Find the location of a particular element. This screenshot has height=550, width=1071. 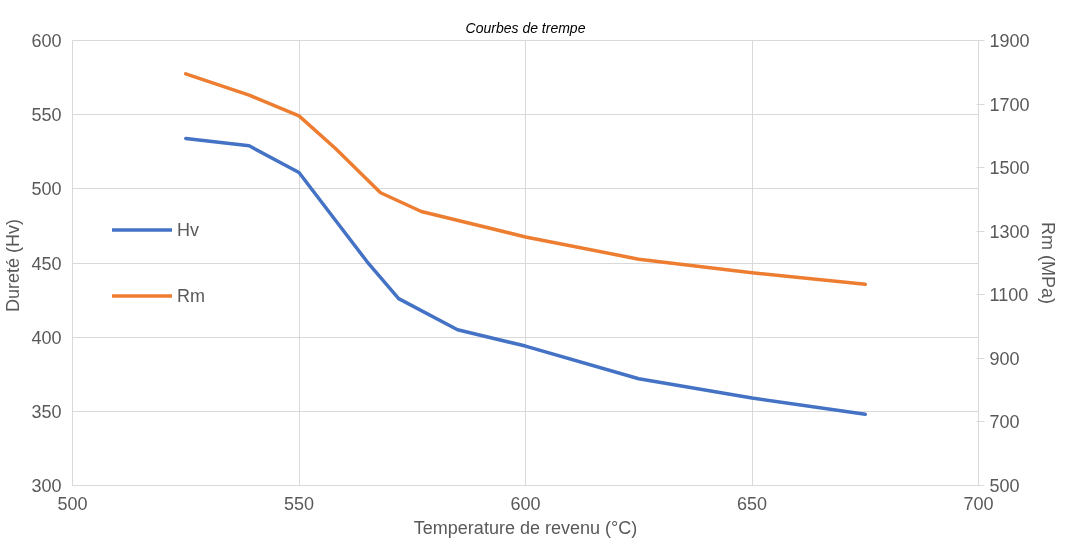

y2-tick-label: 900 is located at coordinates (1004, 358).